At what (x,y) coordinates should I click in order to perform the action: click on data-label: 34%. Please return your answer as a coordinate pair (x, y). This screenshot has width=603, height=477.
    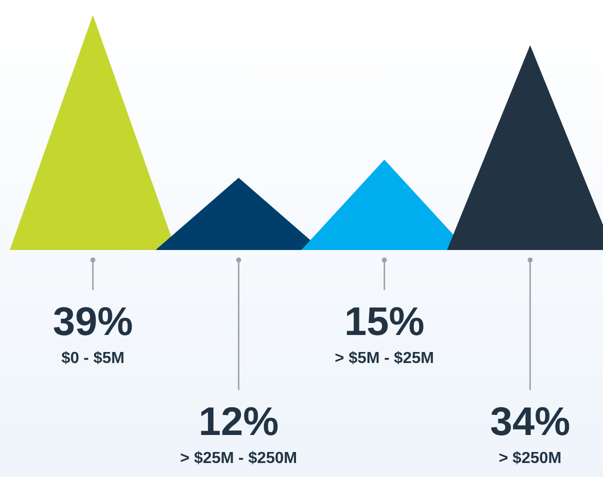
    Looking at the image, I should click on (530, 422).